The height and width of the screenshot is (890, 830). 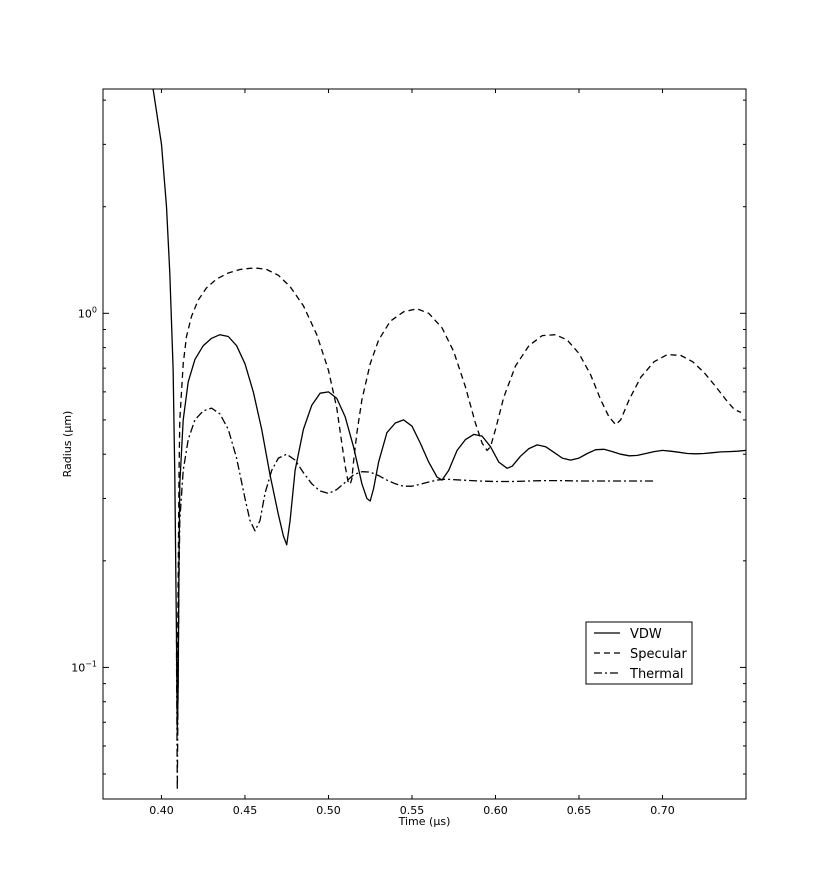 I want to click on x-tick-label: 0.70, so click(x=662, y=810).